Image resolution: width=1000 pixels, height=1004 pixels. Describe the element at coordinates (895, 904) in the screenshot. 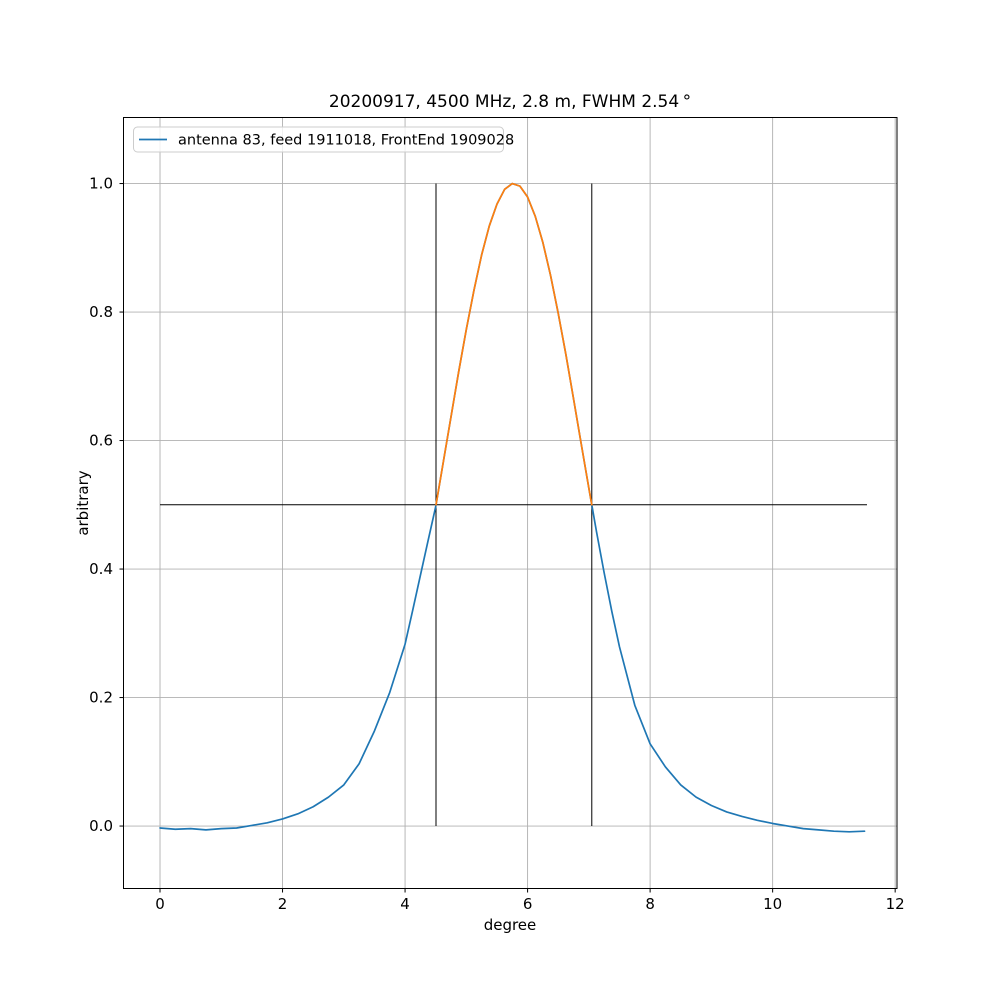

I see `x-tick-label: 12` at that location.